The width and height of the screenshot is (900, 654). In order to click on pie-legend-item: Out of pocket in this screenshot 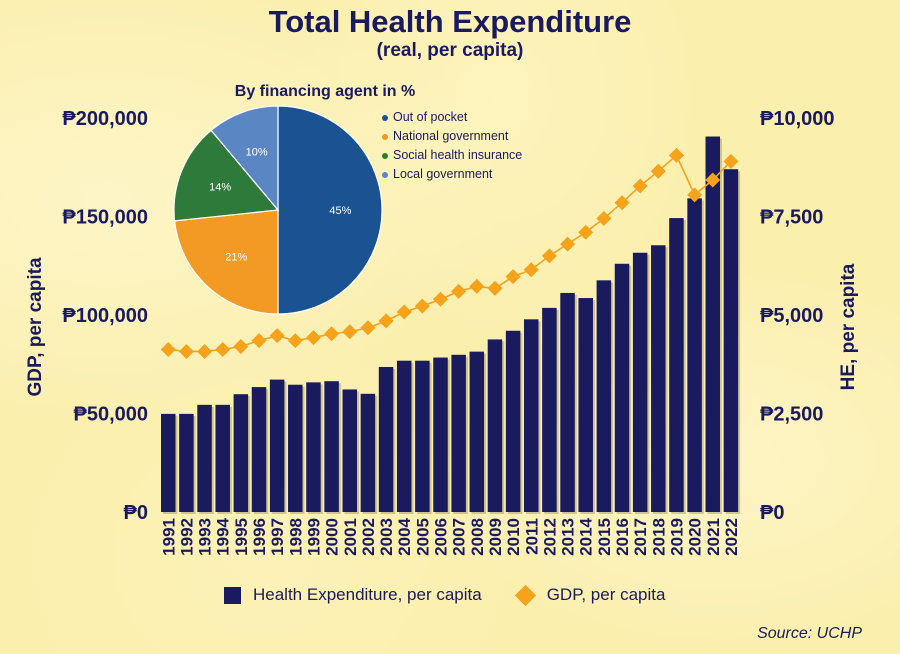, I will do `click(452, 117)`.